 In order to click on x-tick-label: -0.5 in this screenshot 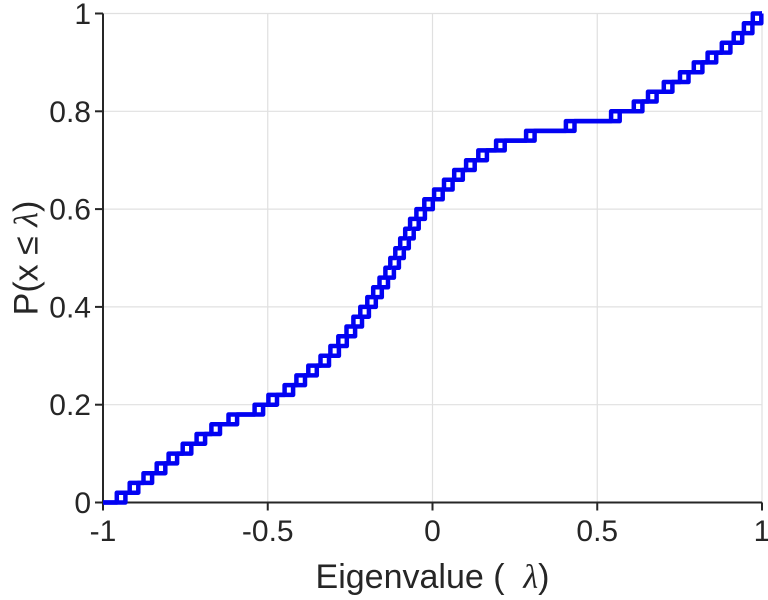, I will do `click(268, 531)`.